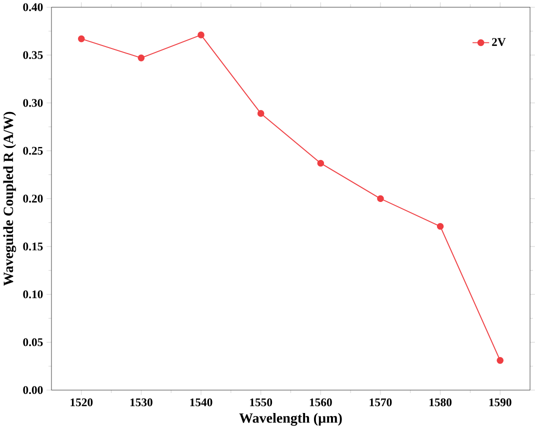 Image resolution: width=535 pixels, height=429 pixels. I want to click on y-tick-label: 0.15, so click(33, 246).